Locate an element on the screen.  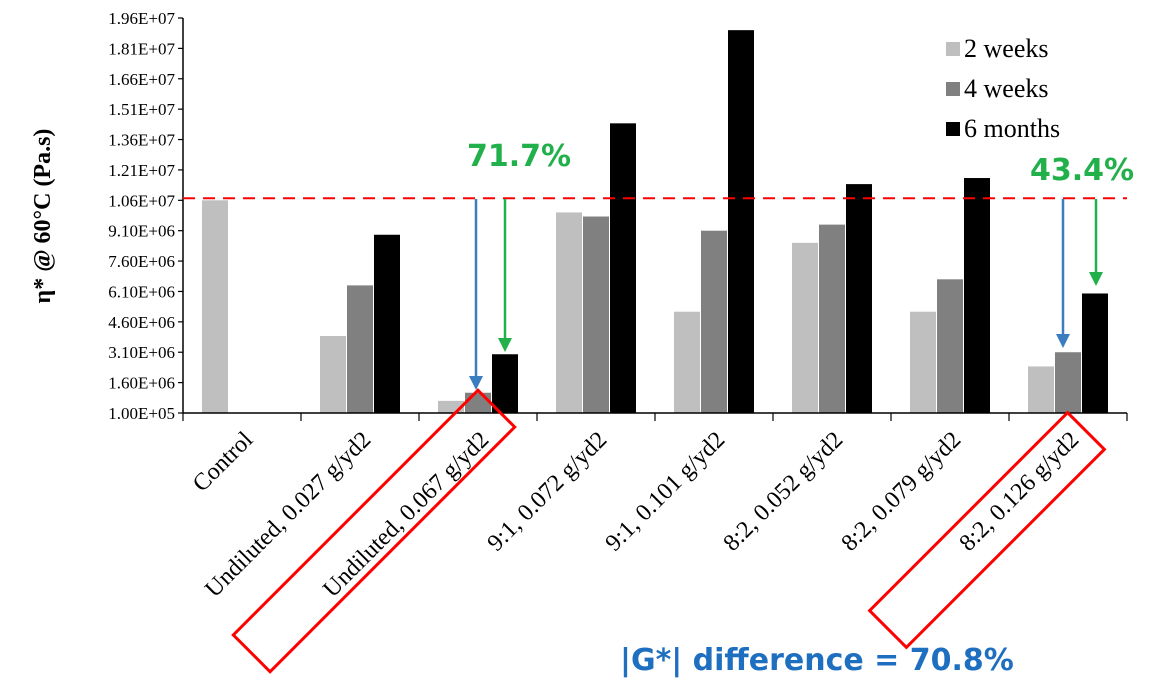
bar-4-weeks-8-2-0-079-g-yd2 is located at coordinates (950, 346).